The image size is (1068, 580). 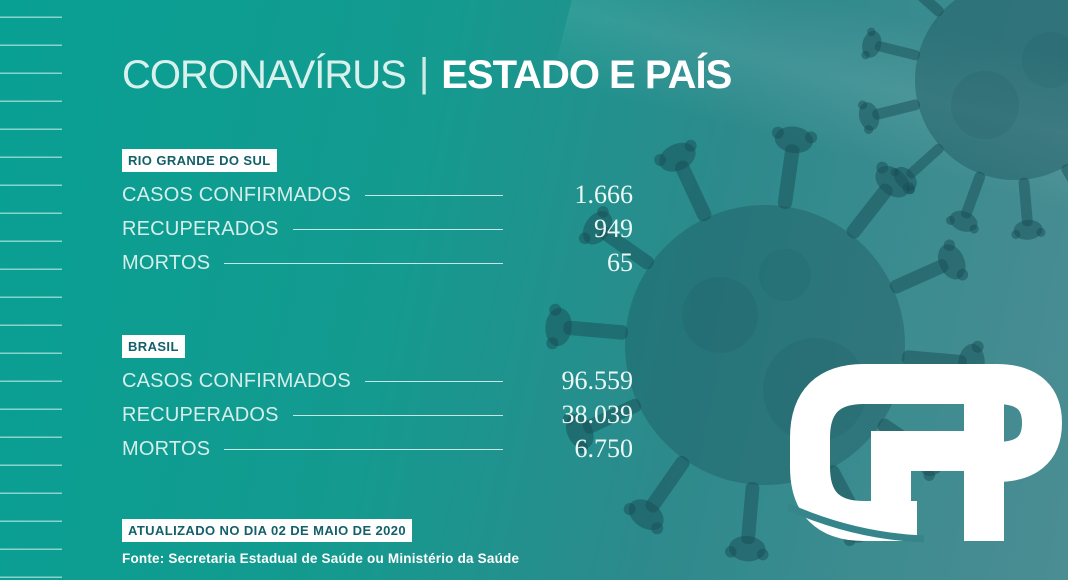 I want to click on virus-illustration-corner, so click(x=961, y=121).